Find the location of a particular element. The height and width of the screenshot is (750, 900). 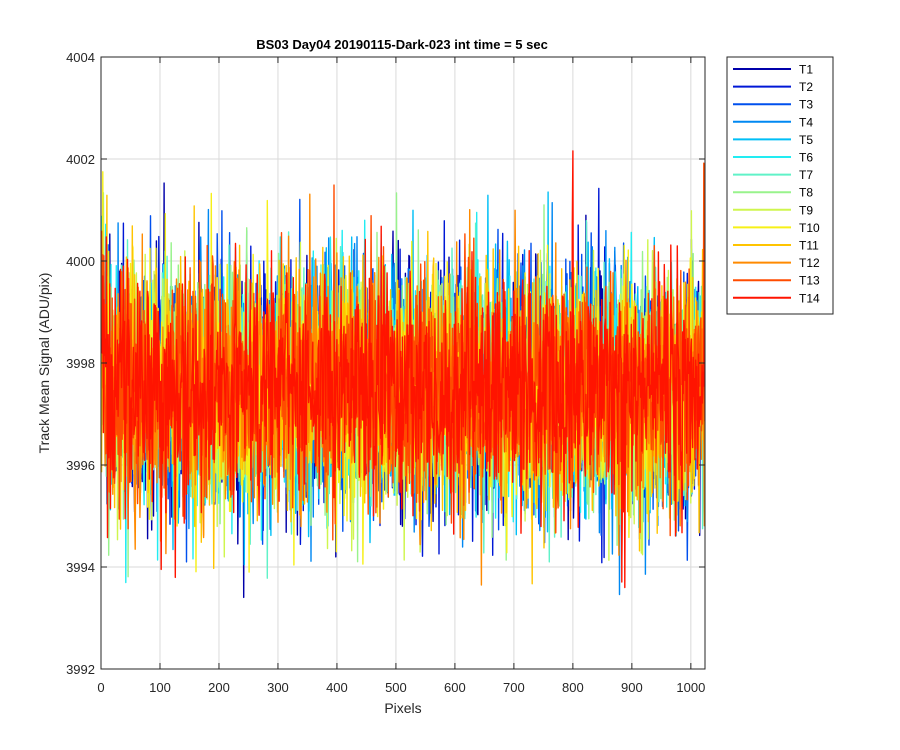

legend-label-t7: T7 is located at coordinates (806, 175).